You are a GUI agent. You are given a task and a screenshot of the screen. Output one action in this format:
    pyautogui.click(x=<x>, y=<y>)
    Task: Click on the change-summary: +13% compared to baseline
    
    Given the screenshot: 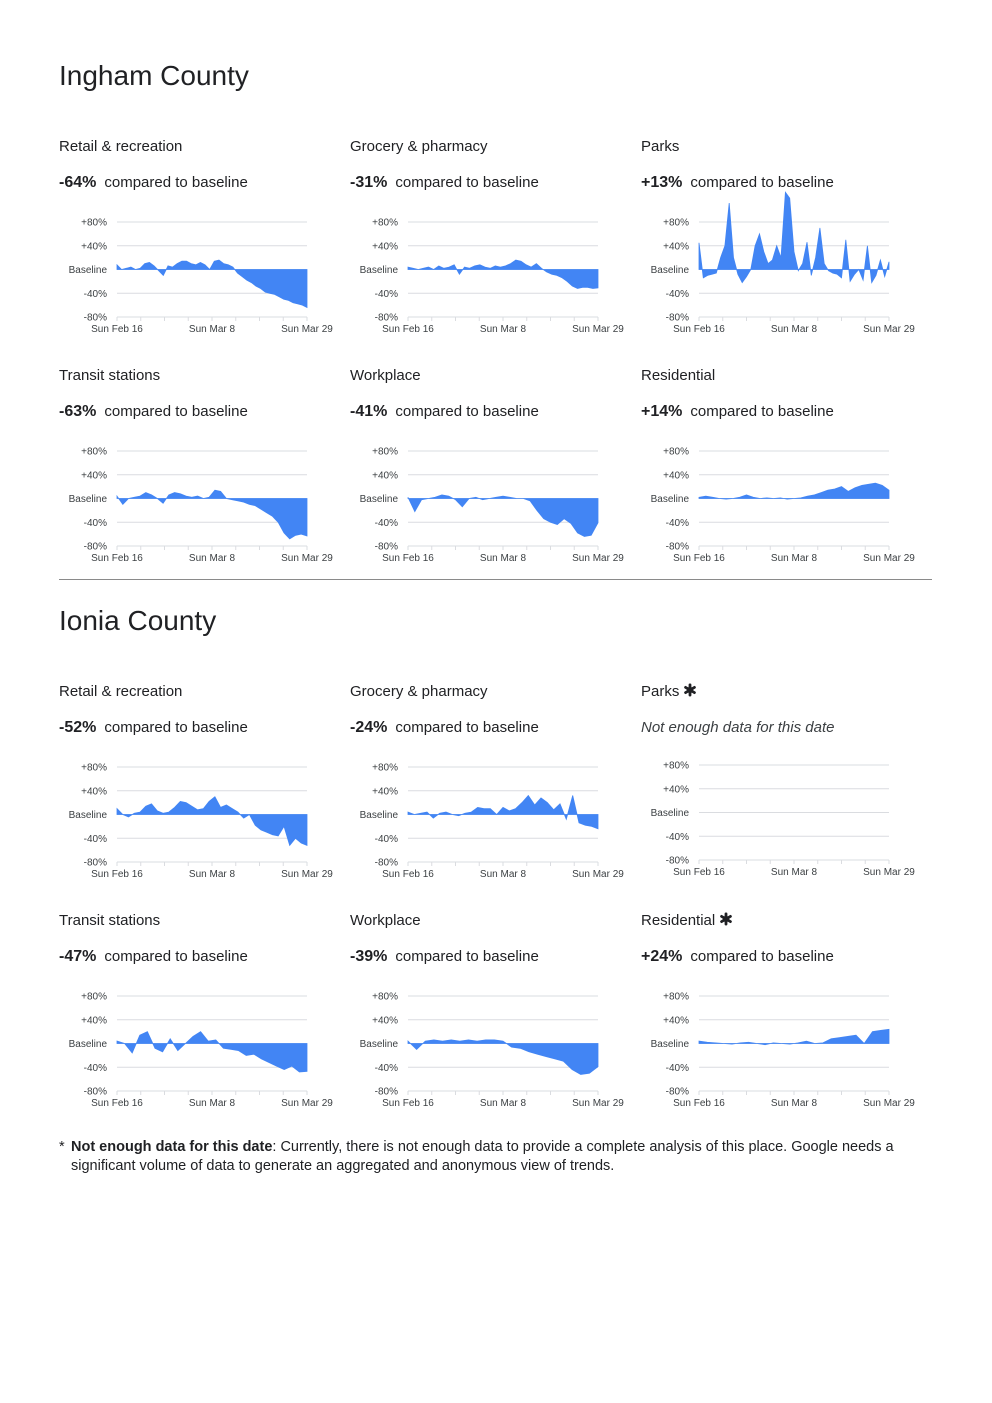 What is the action you would take?
    pyautogui.click(x=737, y=183)
    